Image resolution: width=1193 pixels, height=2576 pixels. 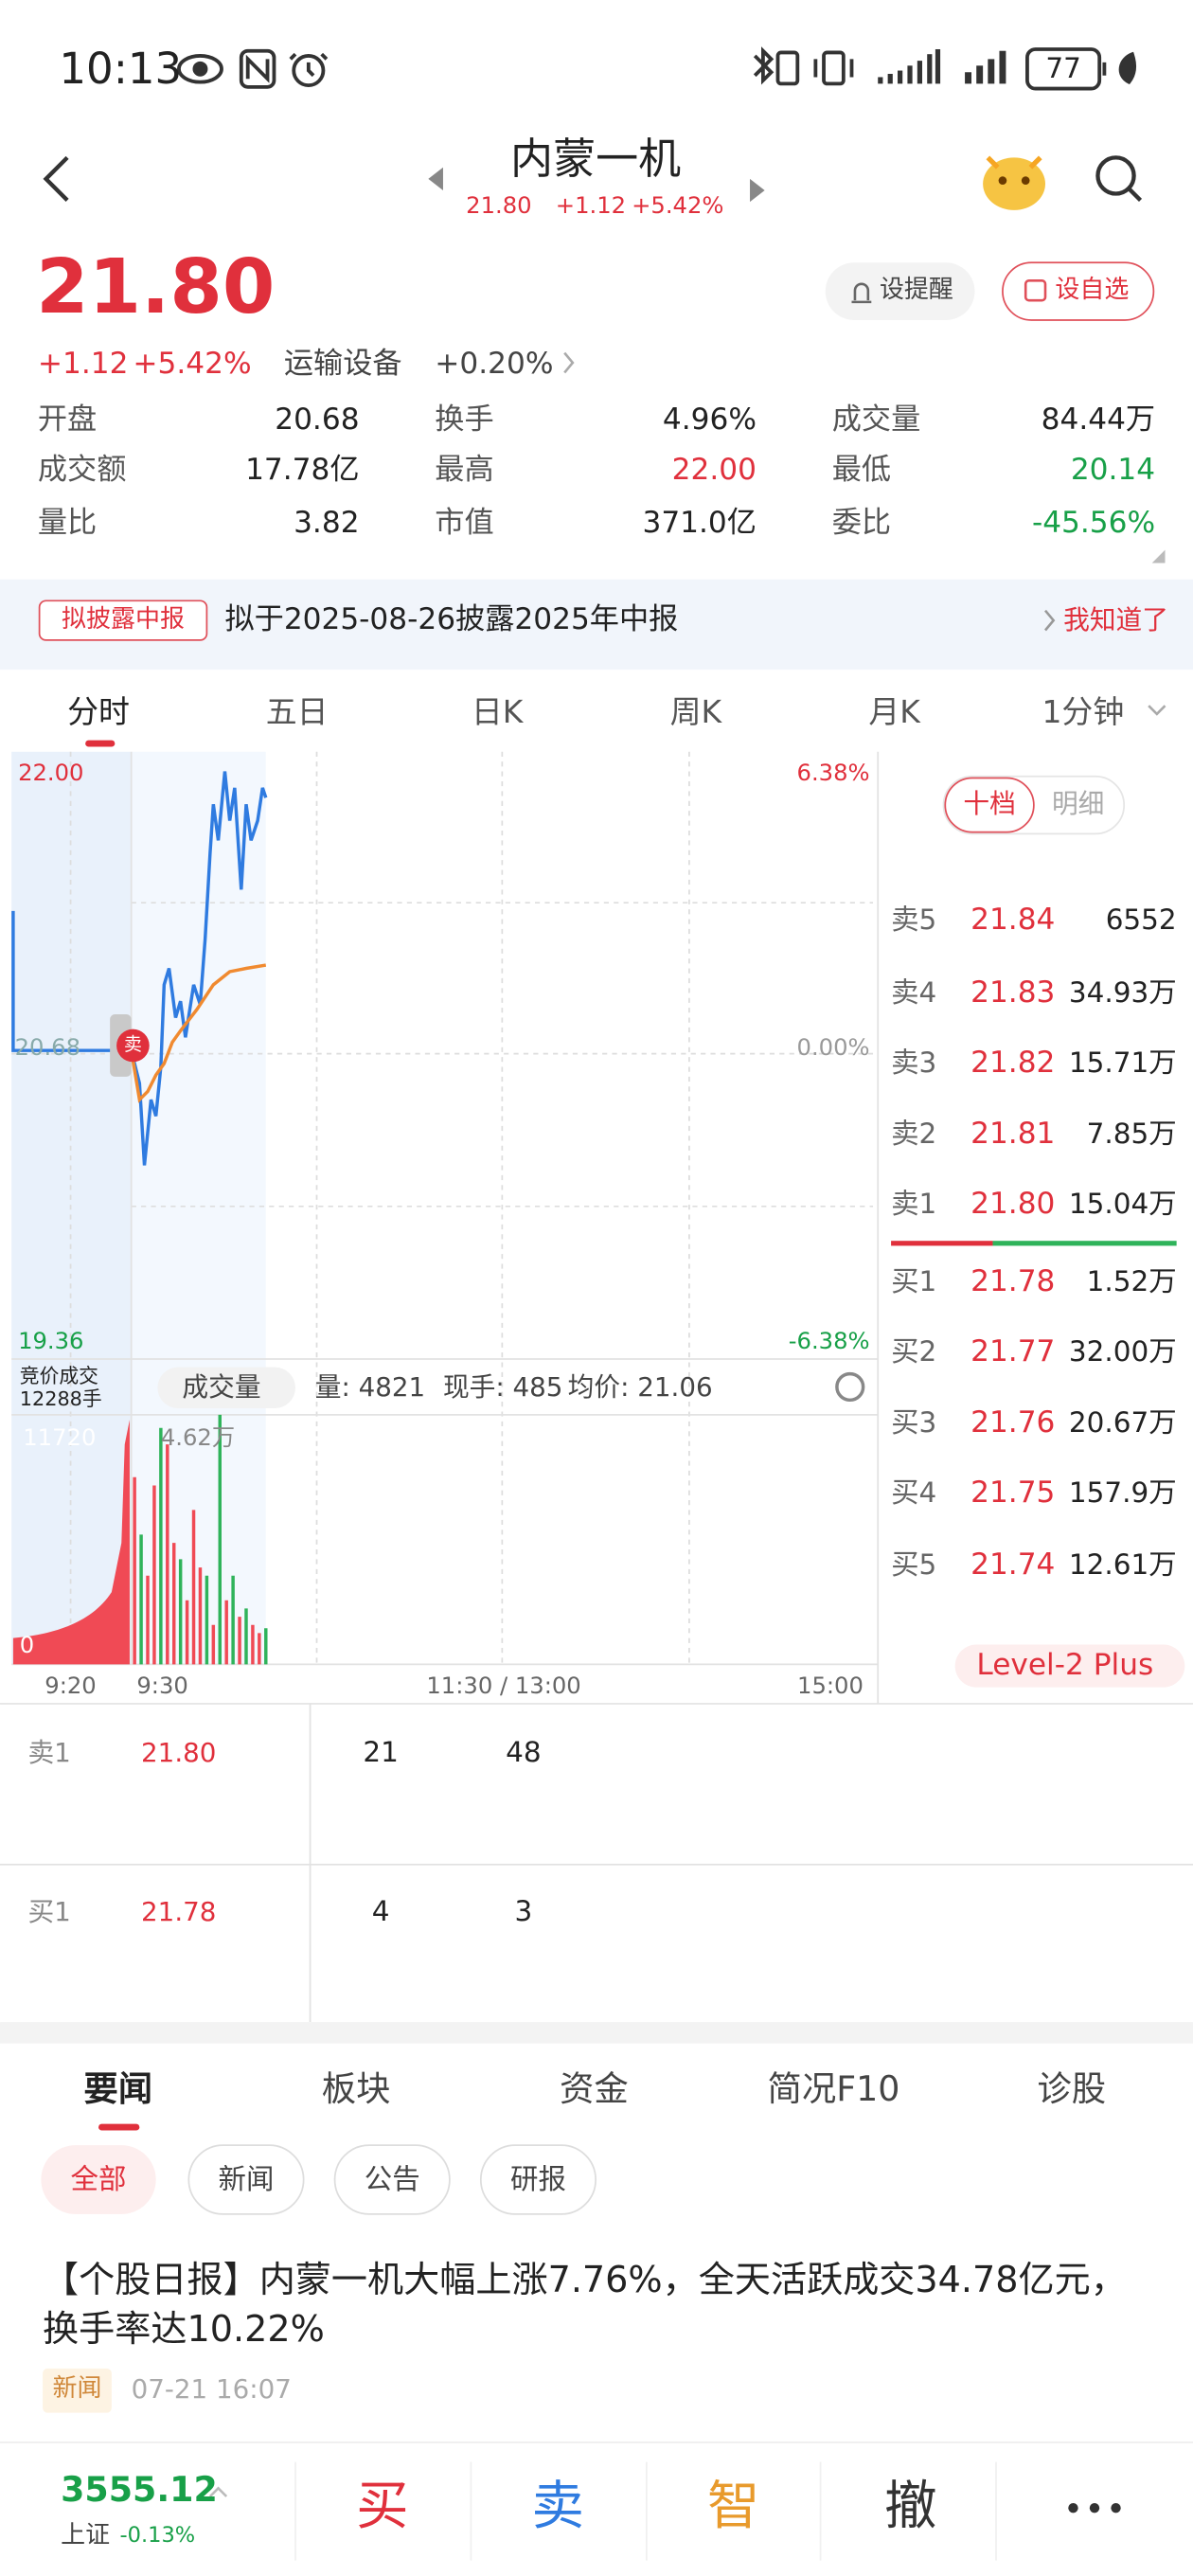 I want to click on volume-stat: 现手: 485, so click(x=502, y=1386).